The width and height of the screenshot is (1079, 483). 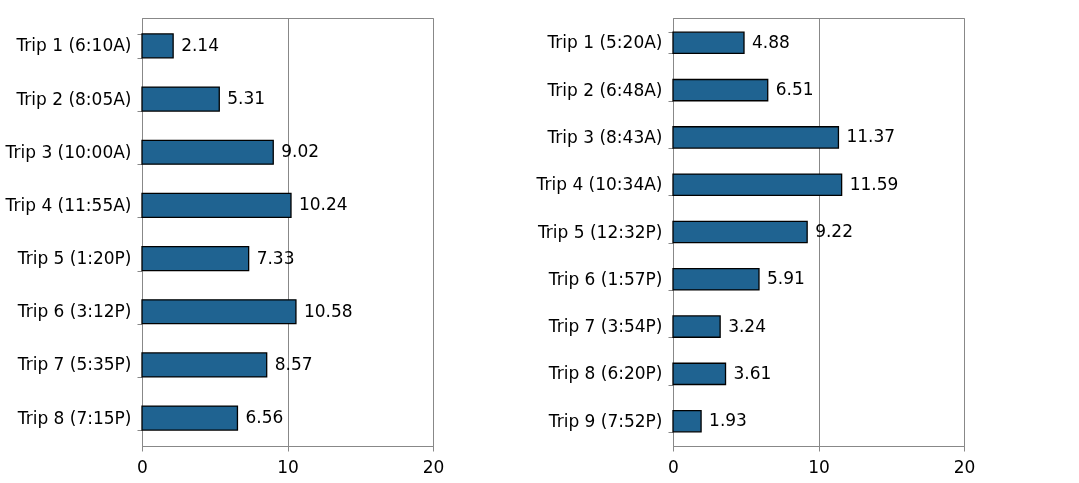 I want to click on data-label: 11.59, so click(x=874, y=183).